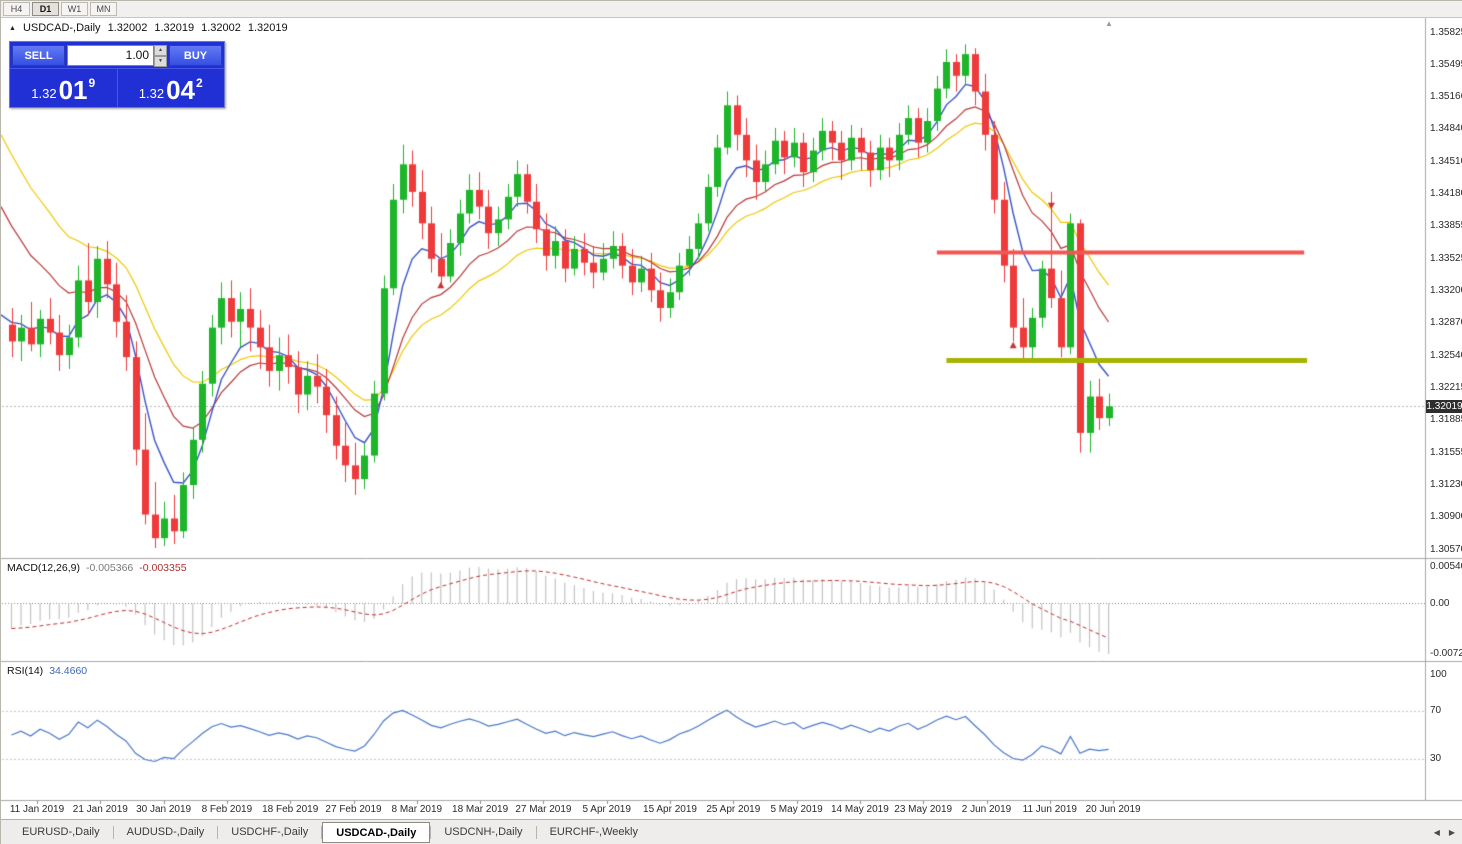  Describe the element at coordinates (1446, 387) in the screenshot. I see `price-axis-label: 1.32215` at that location.